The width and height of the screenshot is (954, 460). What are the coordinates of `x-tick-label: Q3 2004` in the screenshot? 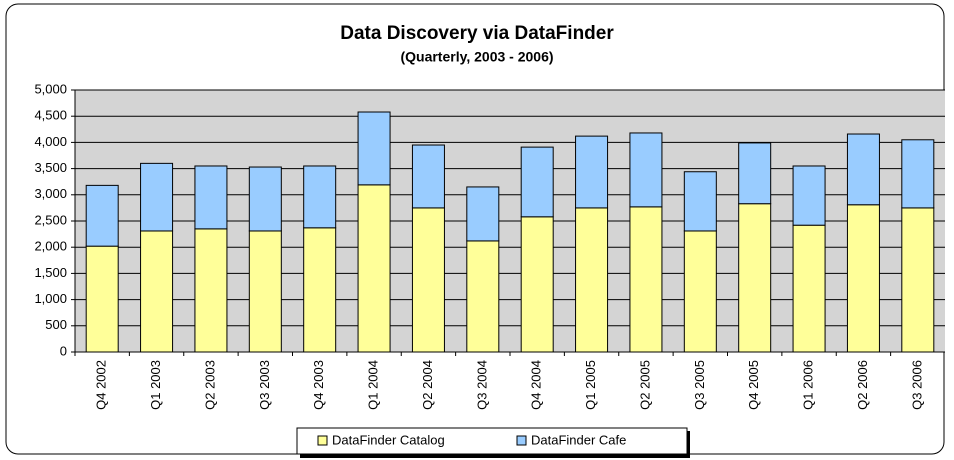 It's located at (481, 385).